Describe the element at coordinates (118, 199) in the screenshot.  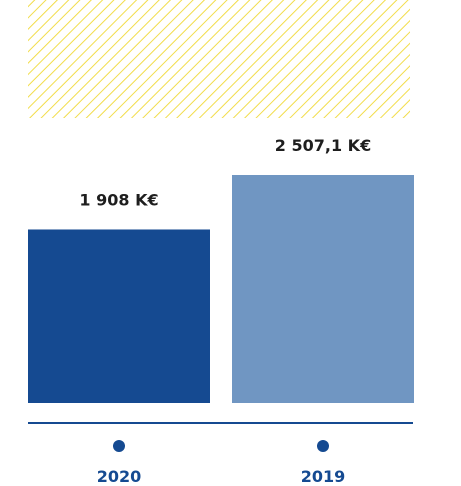
I see `value-label: 1 908 K€` at that location.